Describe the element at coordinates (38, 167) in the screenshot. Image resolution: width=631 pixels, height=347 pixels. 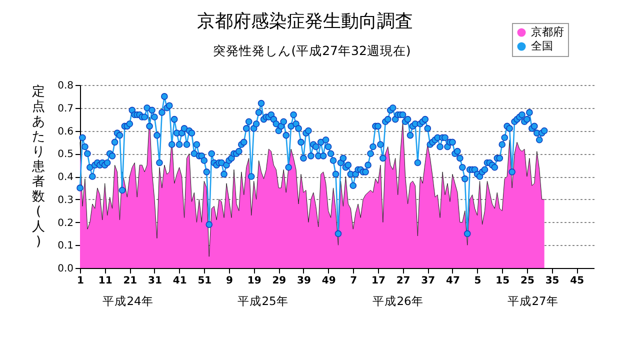
I see `text: 定点あたり患者数(人)` at that location.